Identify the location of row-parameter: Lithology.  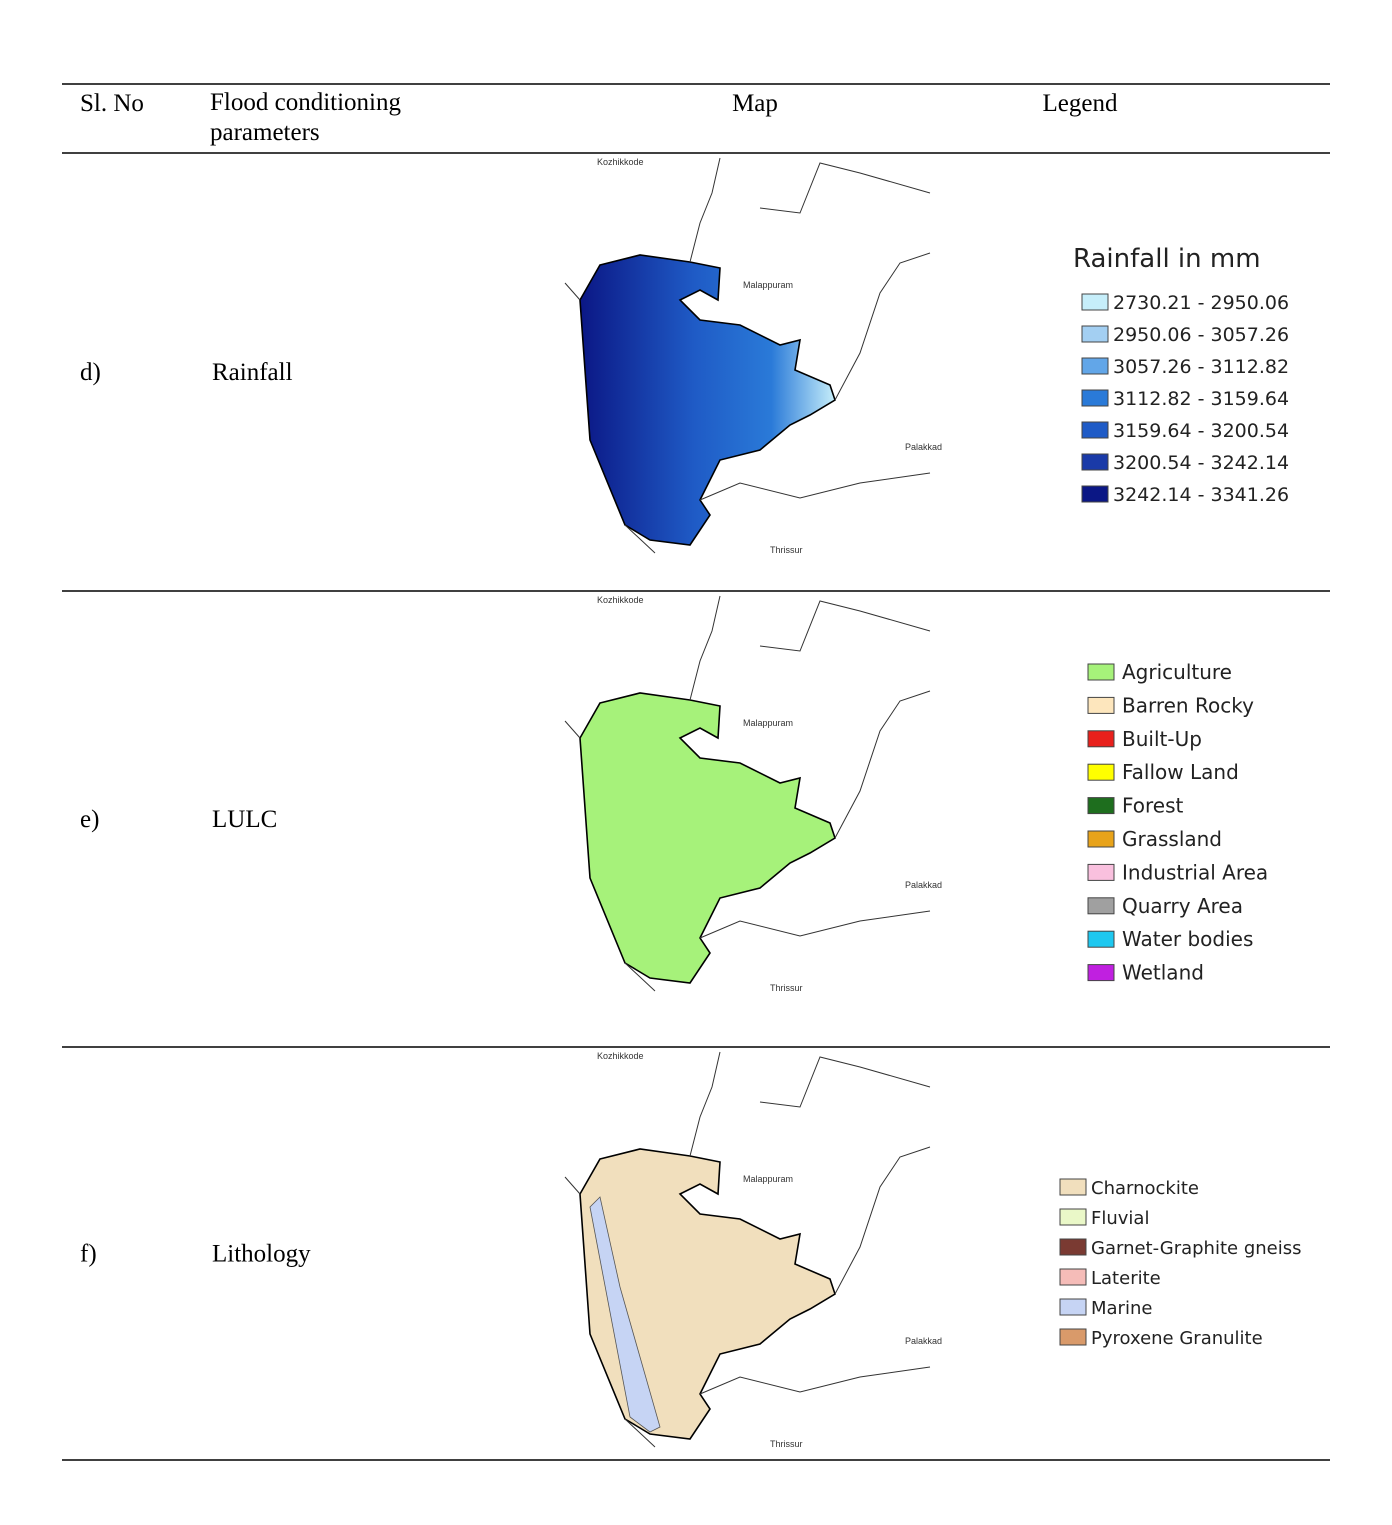
(261, 1254).